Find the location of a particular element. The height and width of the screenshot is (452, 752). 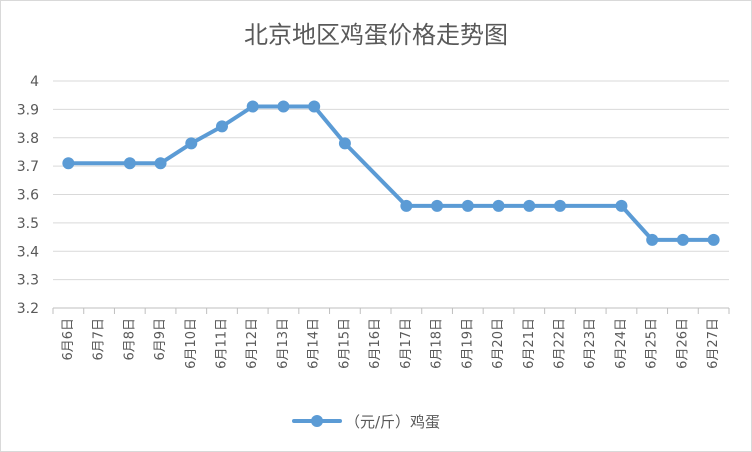

legend-marker-swatch is located at coordinates (317, 421).